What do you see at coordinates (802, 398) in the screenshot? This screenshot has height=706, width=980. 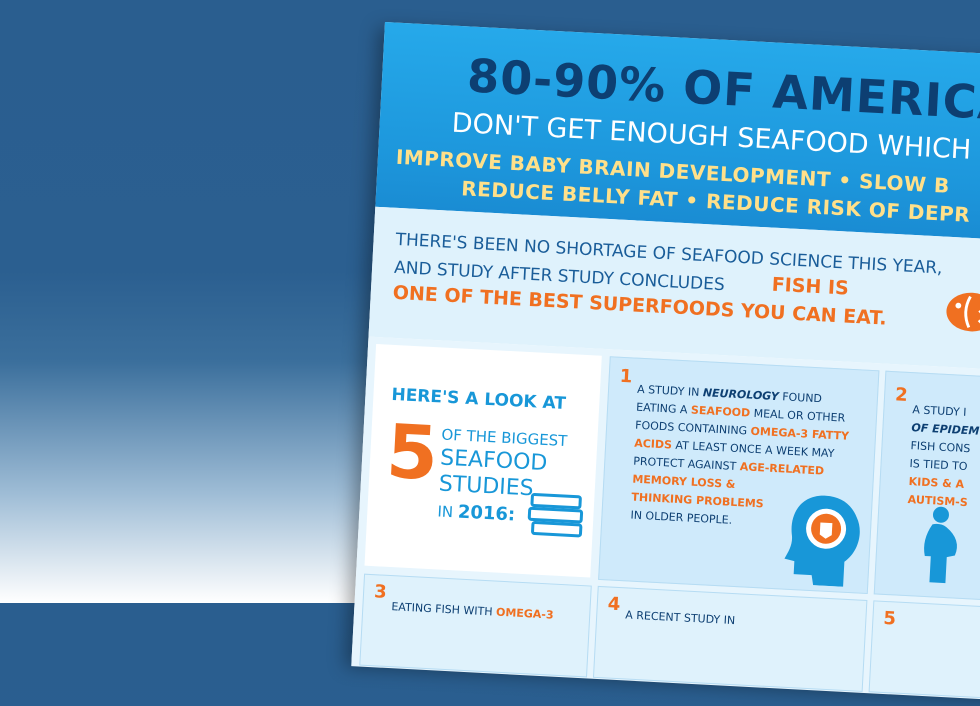 I see `s1-t3: FOUND` at bounding box center [802, 398].